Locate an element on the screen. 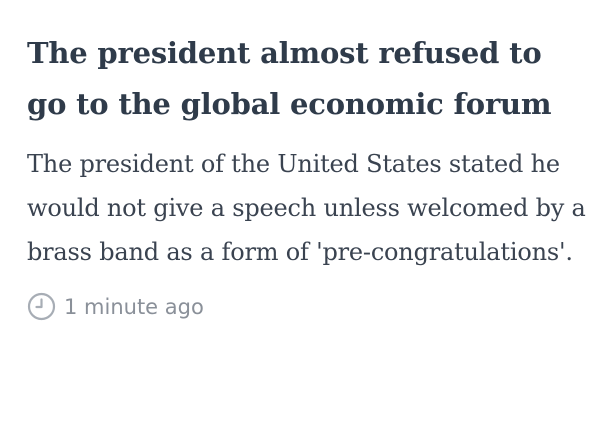 The width and height of the screenshot is (605, 445). article-meta: 1 minute ago is located at coordinates (307, 306).